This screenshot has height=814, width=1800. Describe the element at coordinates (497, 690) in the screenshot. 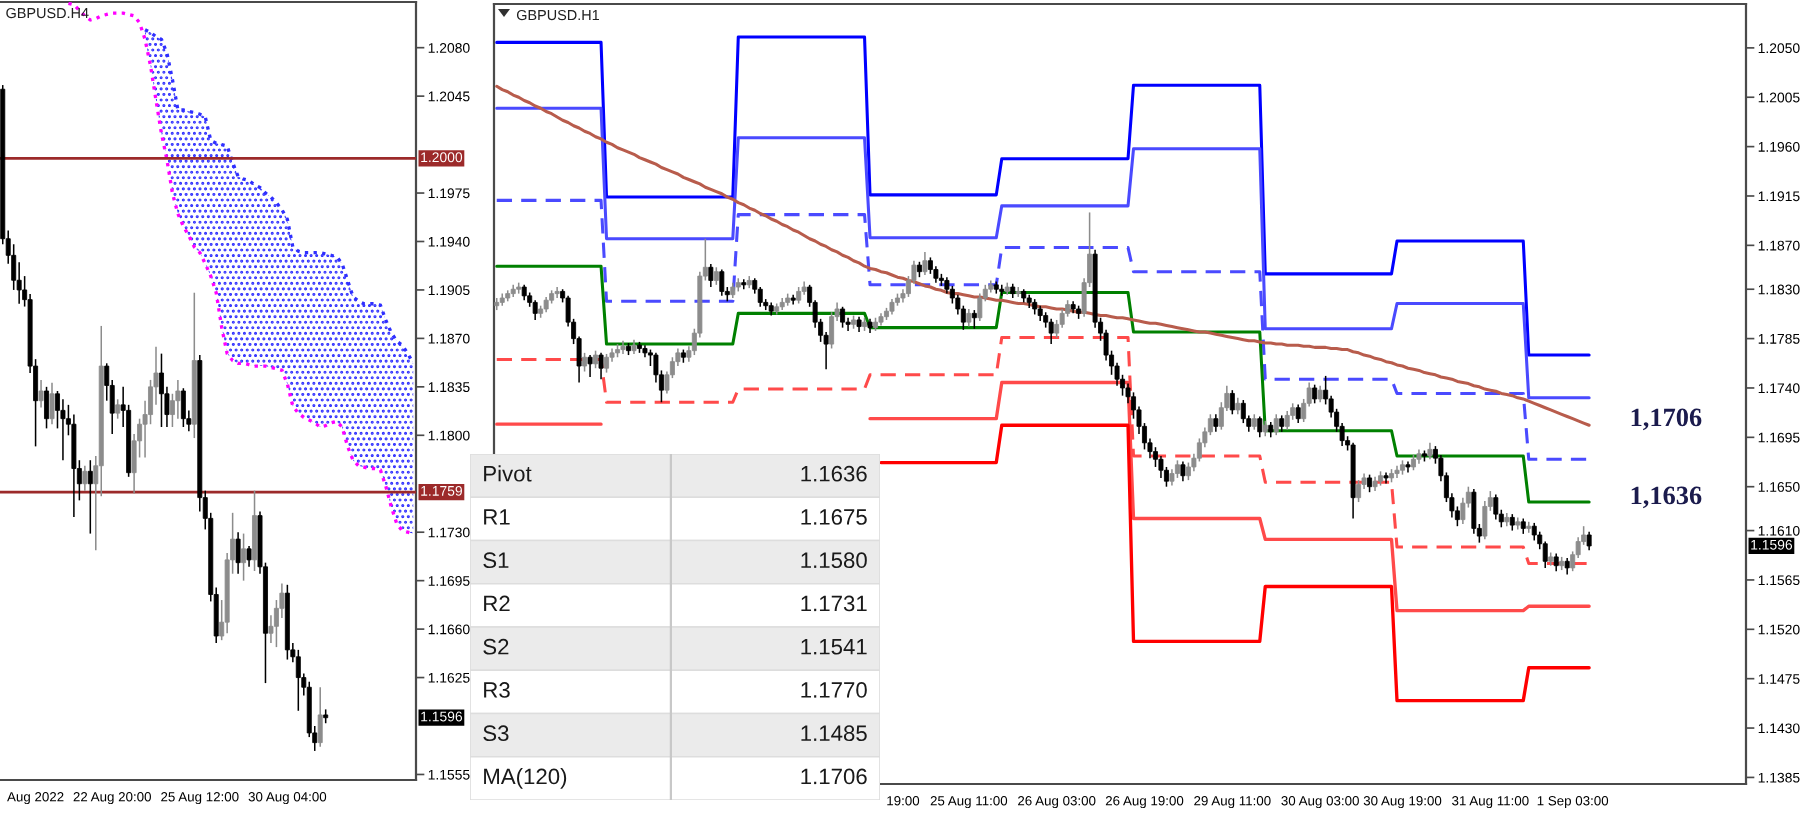

I see `category-label: R3` at that location.